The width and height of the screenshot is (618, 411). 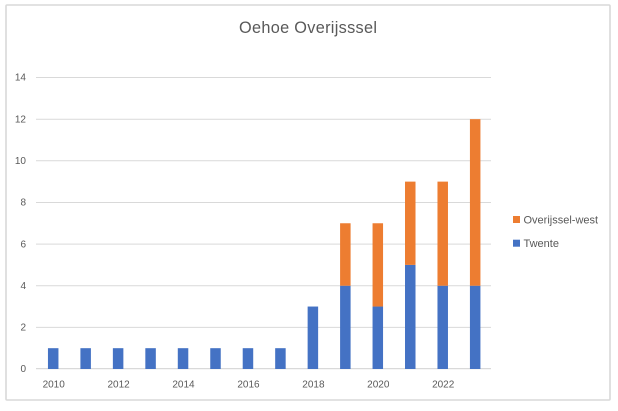 I want to click on svg-text: Twente, so click(x=541, y=244).